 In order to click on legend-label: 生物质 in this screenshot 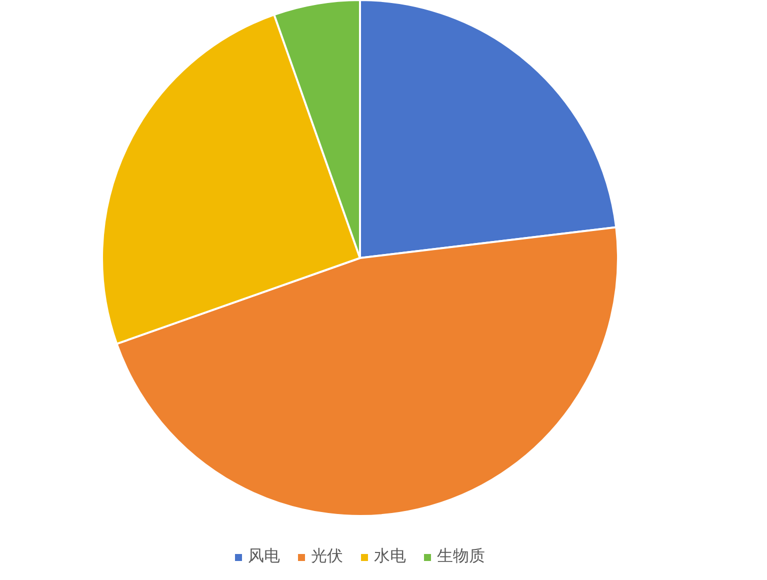, I will do `click(461, 555)`.